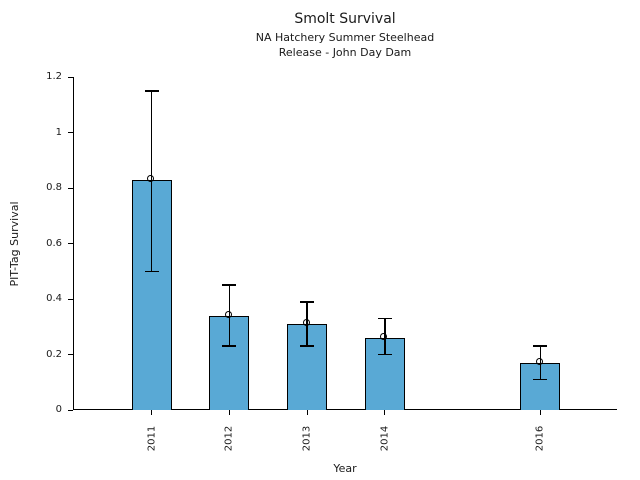  I want to click on y-tick-label: 1, so click(58, 132).